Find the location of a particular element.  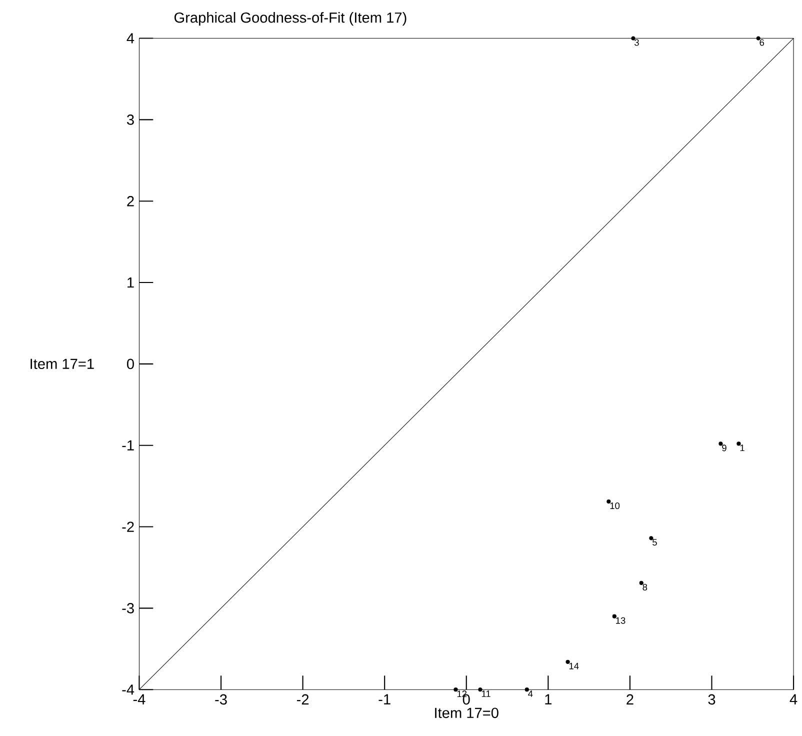

x-tick-label: -2 is located at coordinates (302, 699).